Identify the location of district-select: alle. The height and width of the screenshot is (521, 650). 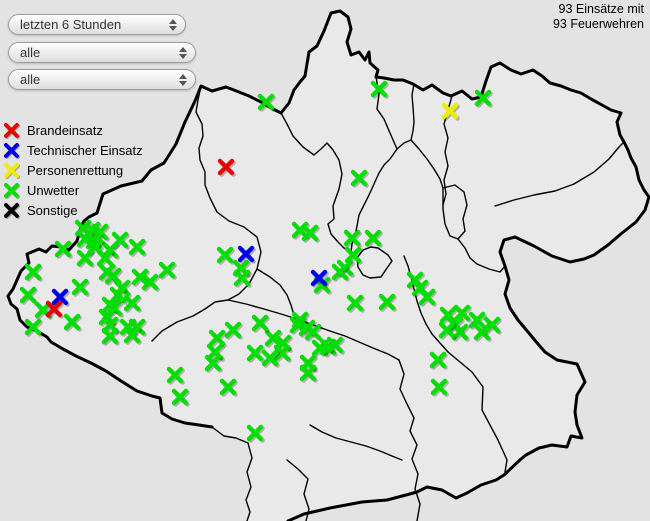
(102, 52).